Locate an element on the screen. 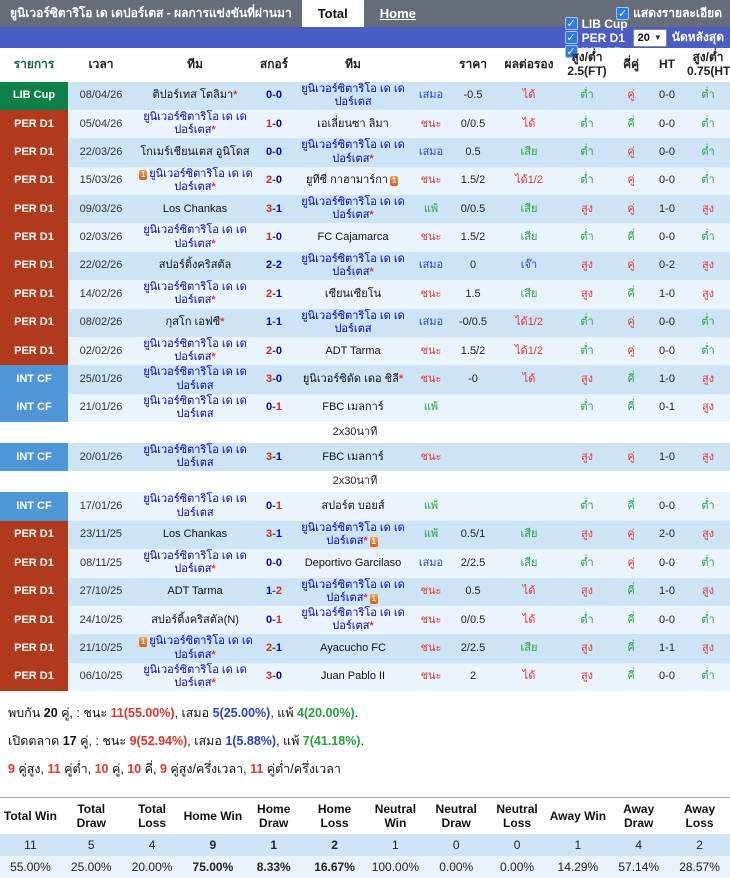 The image size is (730, 878). summary-segment: 11(55.00%) is located at coordinates (142, 713).